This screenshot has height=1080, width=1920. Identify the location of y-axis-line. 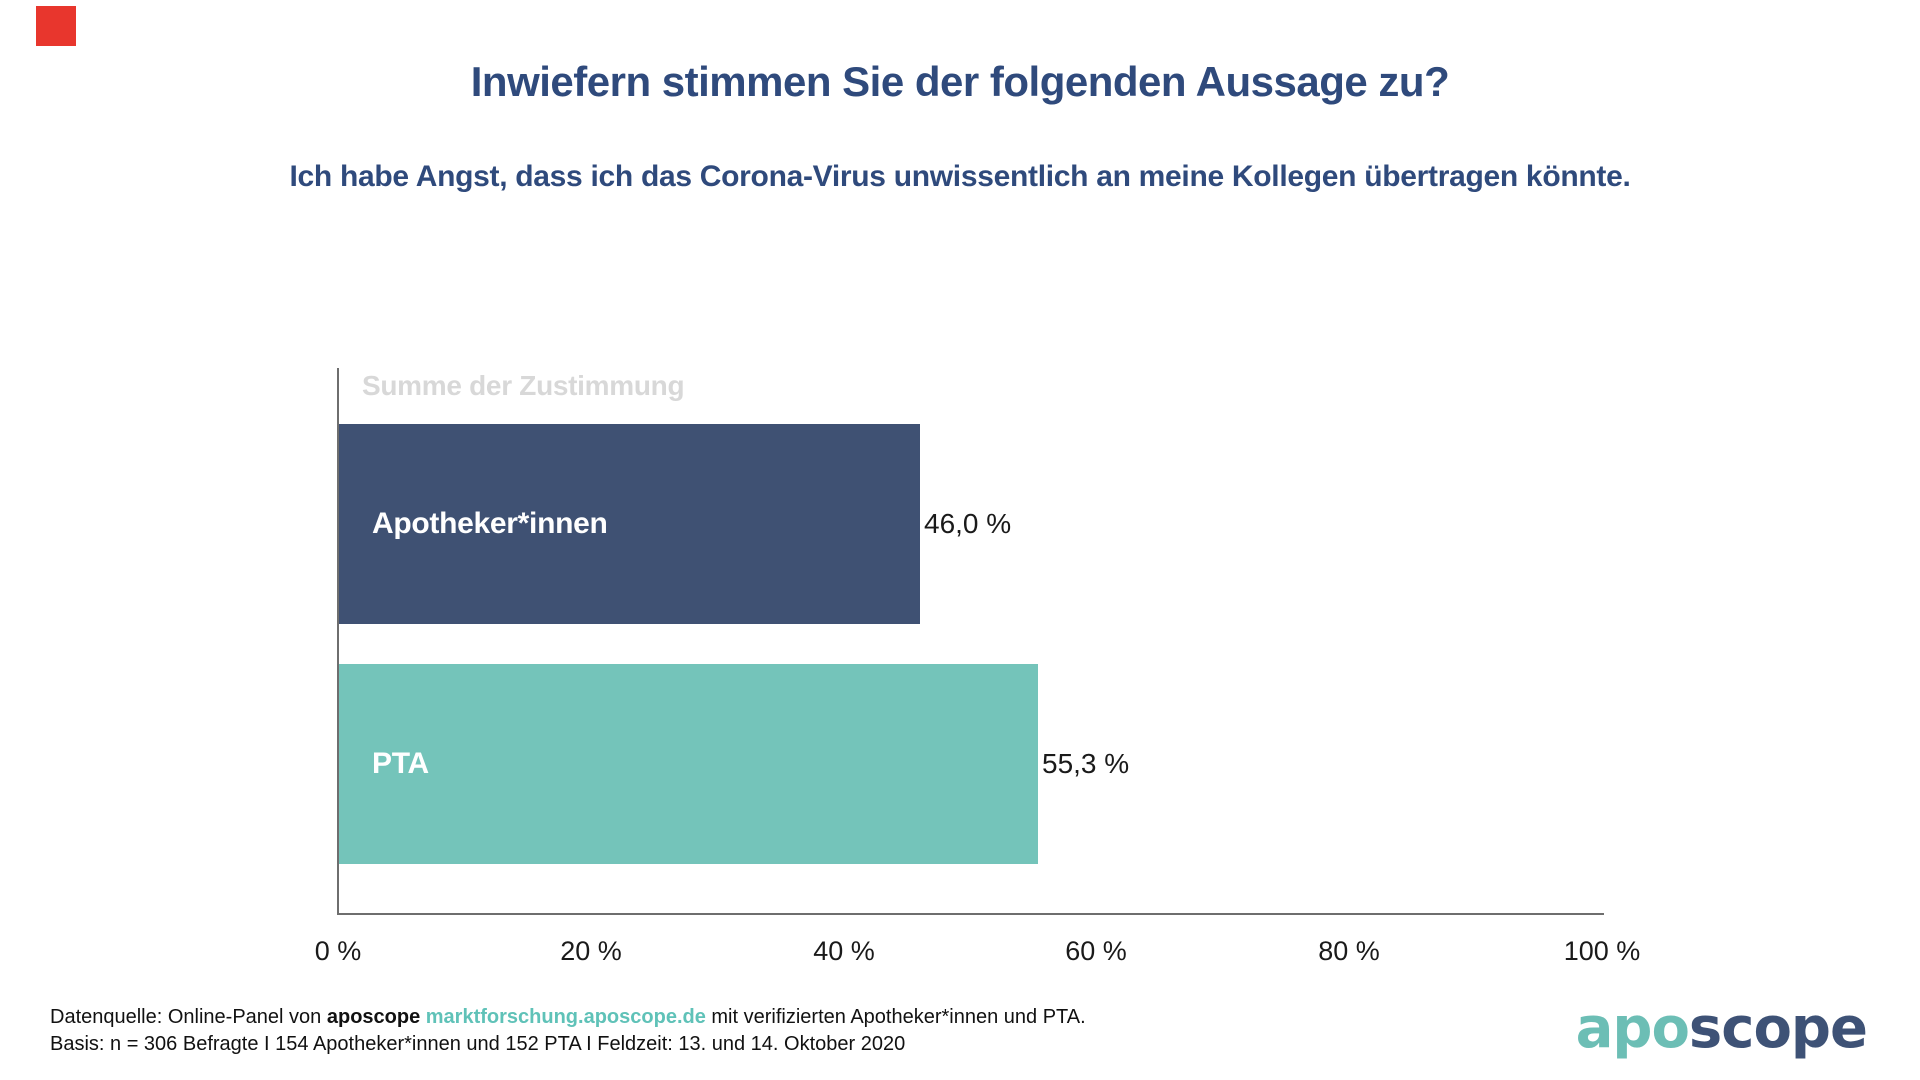
(338, 641).